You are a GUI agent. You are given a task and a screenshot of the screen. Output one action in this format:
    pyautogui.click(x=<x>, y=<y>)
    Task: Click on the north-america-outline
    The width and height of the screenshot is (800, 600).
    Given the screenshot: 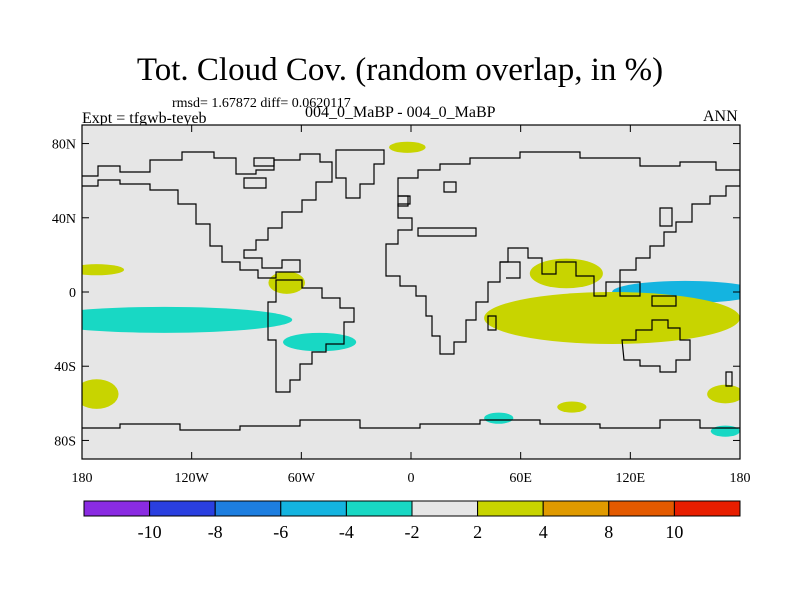 What is the action you would take?
    pyautogui.click(x=207, y=215)
    